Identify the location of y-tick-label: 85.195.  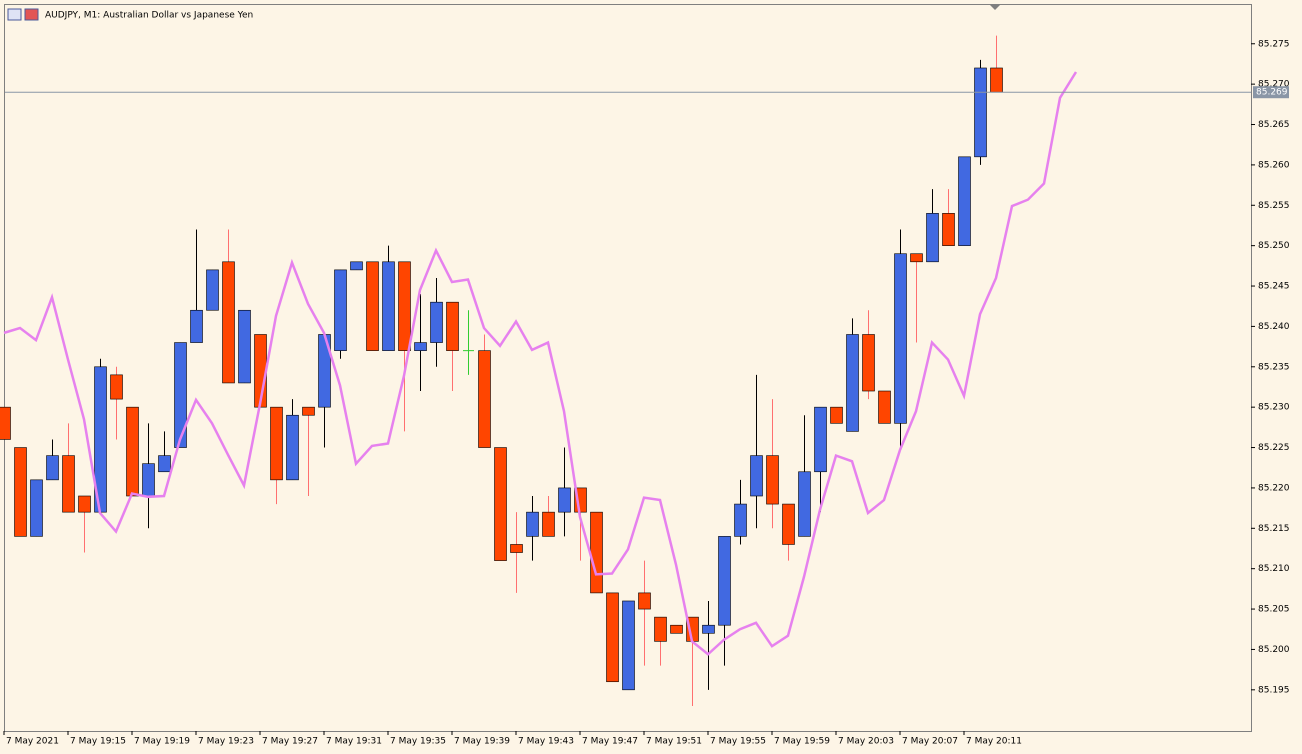
(1274, 690).